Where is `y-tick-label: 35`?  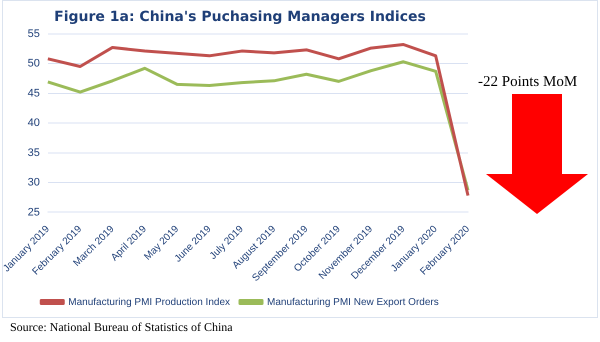
y-tick-label: 35 is located at coordinates (34, 152).